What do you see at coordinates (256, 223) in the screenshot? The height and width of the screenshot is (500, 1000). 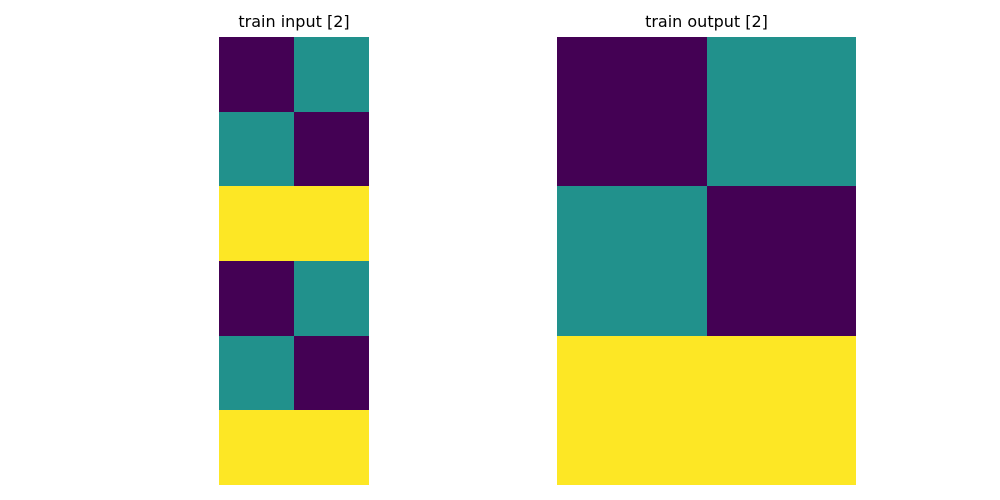 I see `train-input-cell-r2-c0` at bounding box center [256, 223].